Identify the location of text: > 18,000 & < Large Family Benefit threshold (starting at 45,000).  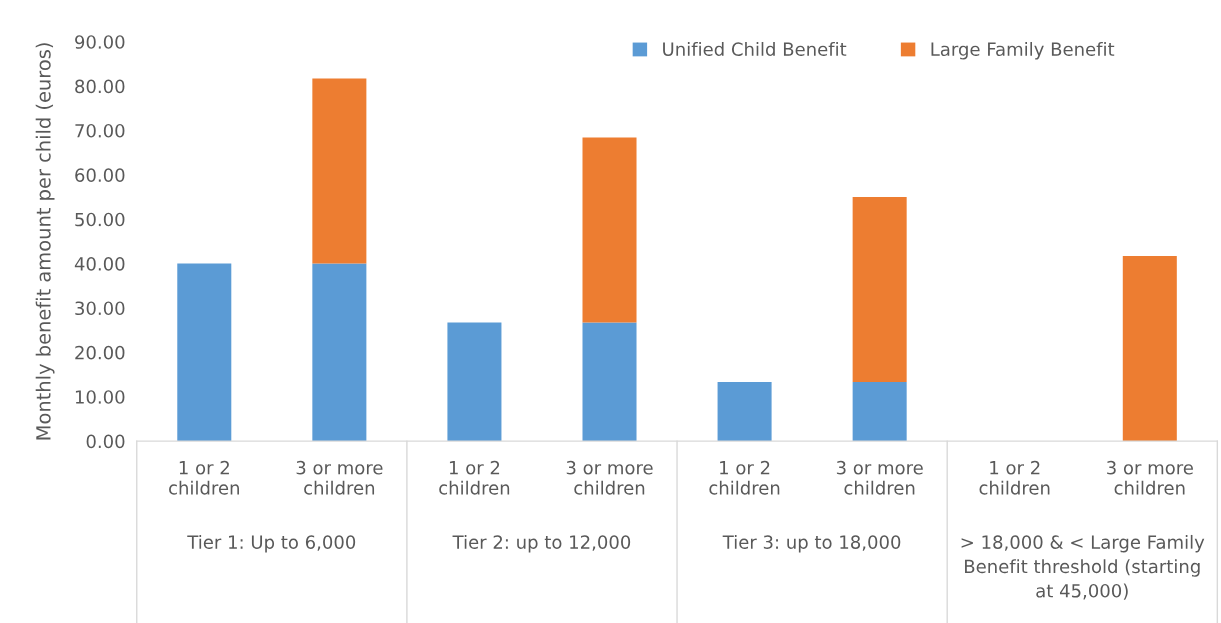
(1083, 567).